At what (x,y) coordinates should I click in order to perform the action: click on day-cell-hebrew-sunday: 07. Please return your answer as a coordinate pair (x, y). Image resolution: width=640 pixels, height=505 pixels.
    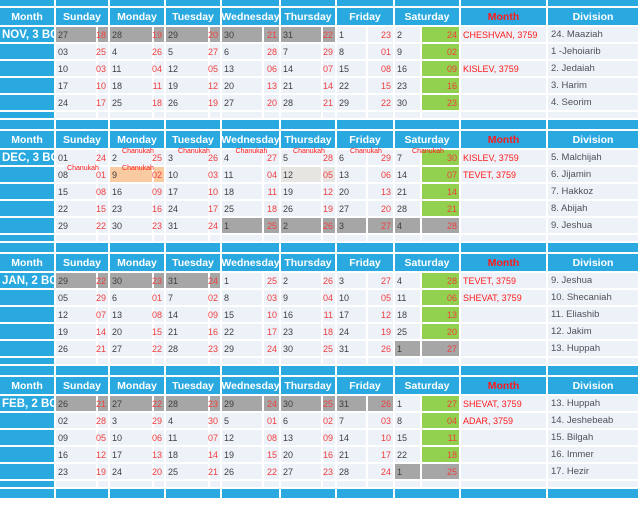
    Looking at the image, I should click on (103, 315).